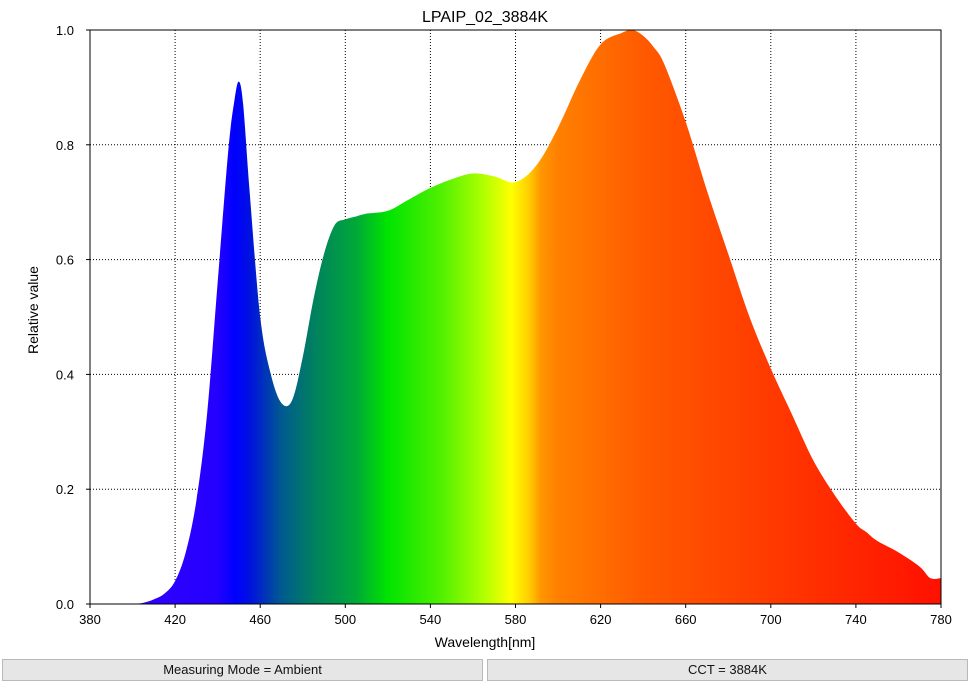 This screenshot has width=970, height=683. I want to click on measuring-mode-field: Measuring Mode = Ambient, so click(242, 670).